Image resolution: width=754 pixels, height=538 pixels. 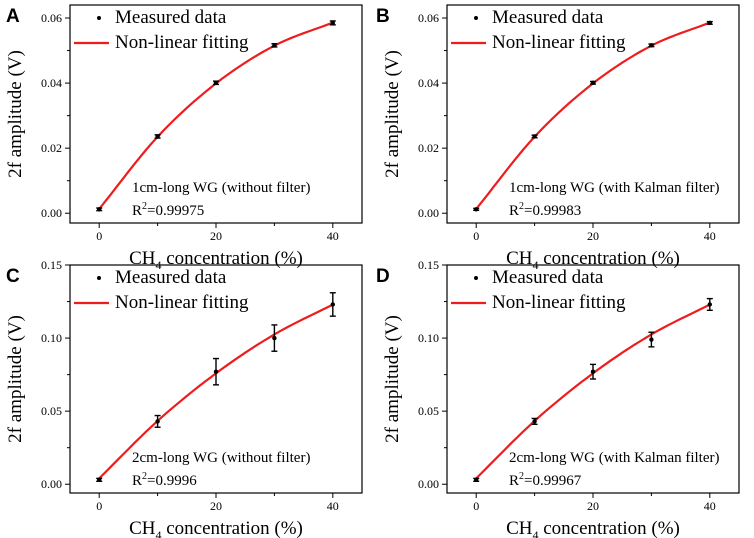 I want to click on panel-letter: A, so click(x=13, y=16).